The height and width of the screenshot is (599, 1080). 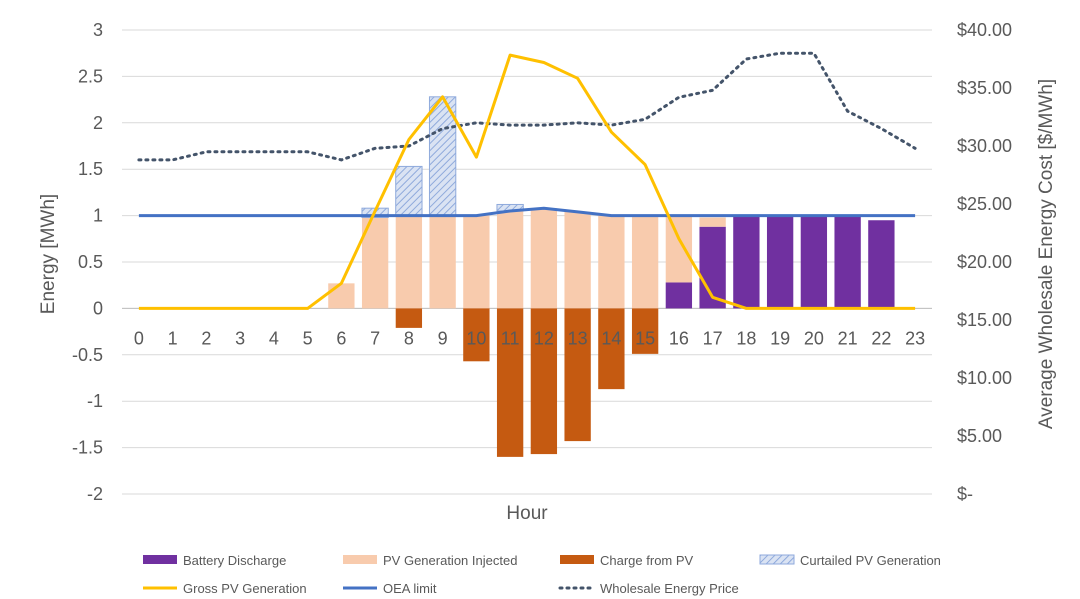 I want to click on legend-label: Battery Discharge, so click(x=234, y=560).